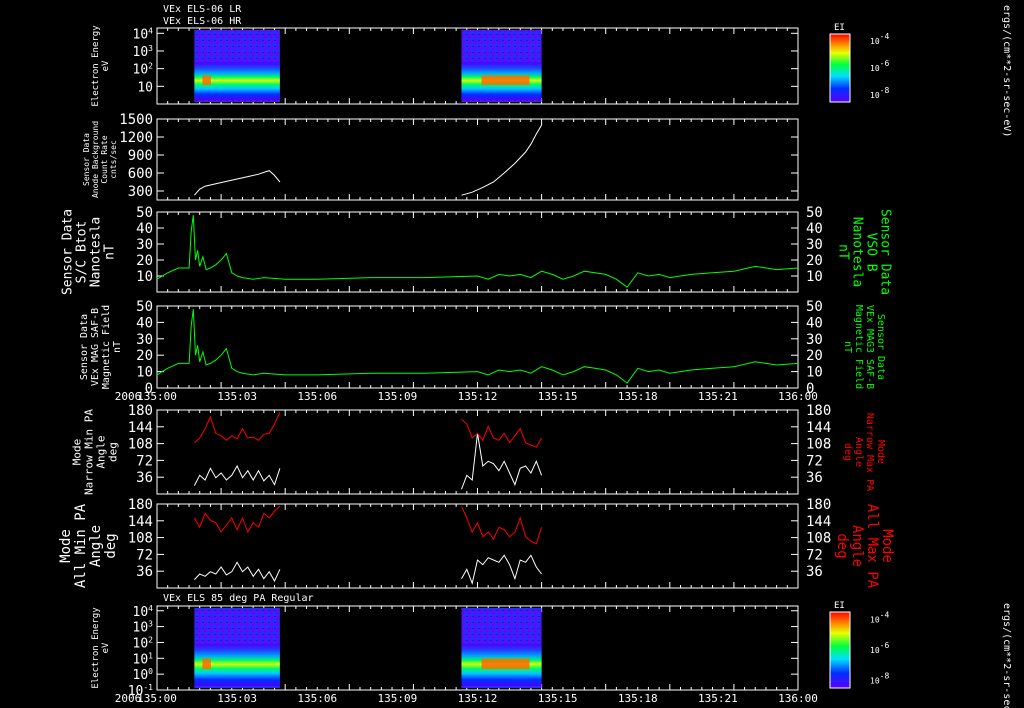  Describe the element at coordinates (814, 323) in the screenshot. I see `y-tick-label-right: 40` at that location.